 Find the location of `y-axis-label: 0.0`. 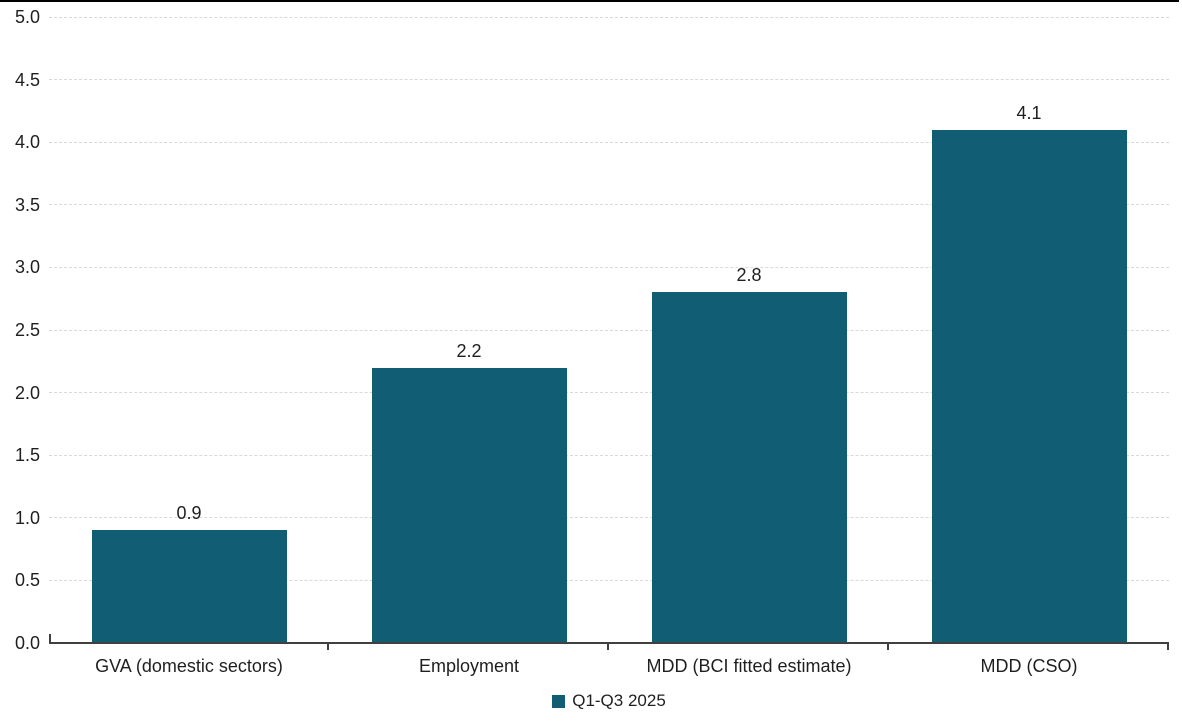

y-axis-label: 0.0 is located at coordinates (27, 643).